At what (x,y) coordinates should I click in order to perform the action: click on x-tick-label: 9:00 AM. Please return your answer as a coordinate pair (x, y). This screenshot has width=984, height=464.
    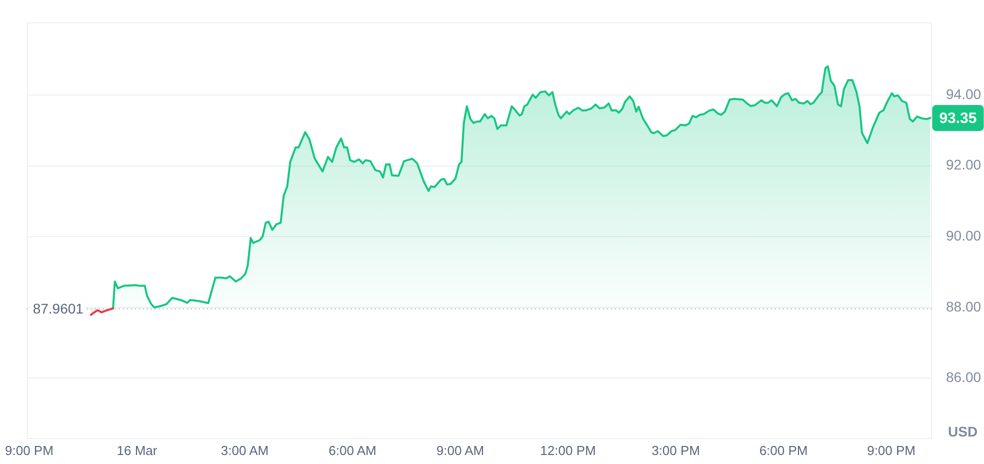
    Looking at the image, I should click on (460, 450).